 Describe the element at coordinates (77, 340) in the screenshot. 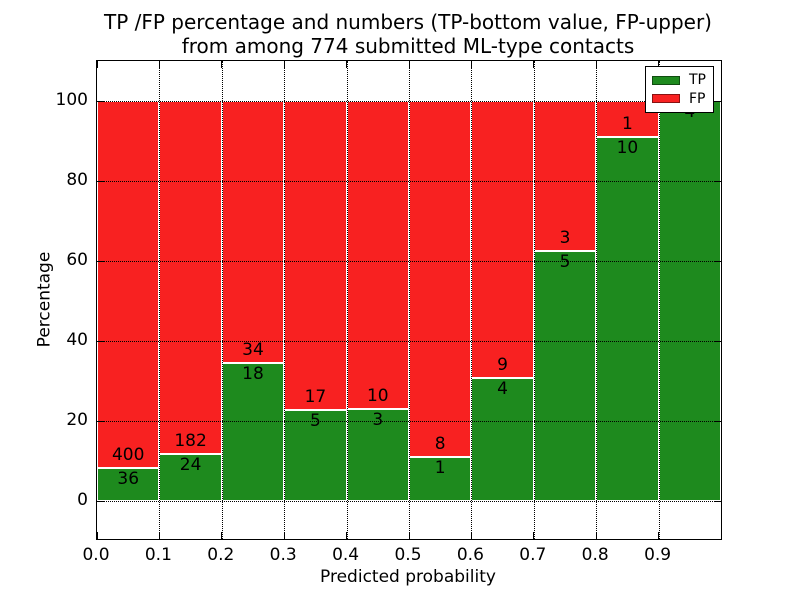

I see `y-tick-label: 40` at that location.